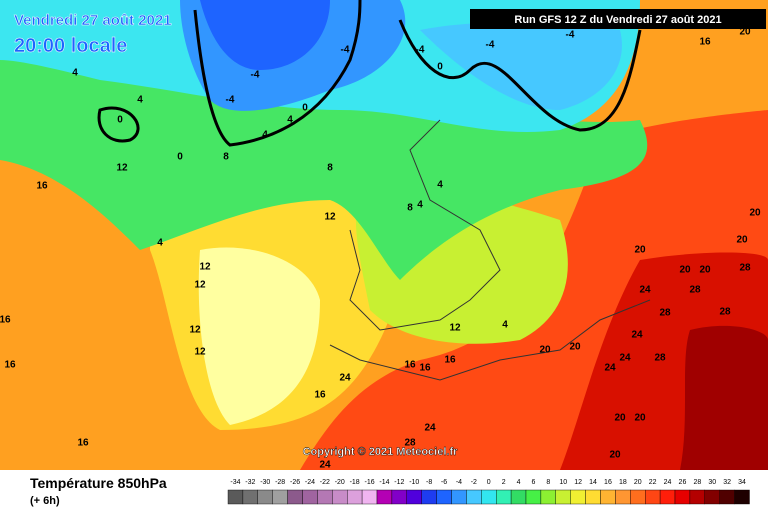 This screenshot has width=768, height=517. I want to click on scale-label: -26, so click(295, 482).